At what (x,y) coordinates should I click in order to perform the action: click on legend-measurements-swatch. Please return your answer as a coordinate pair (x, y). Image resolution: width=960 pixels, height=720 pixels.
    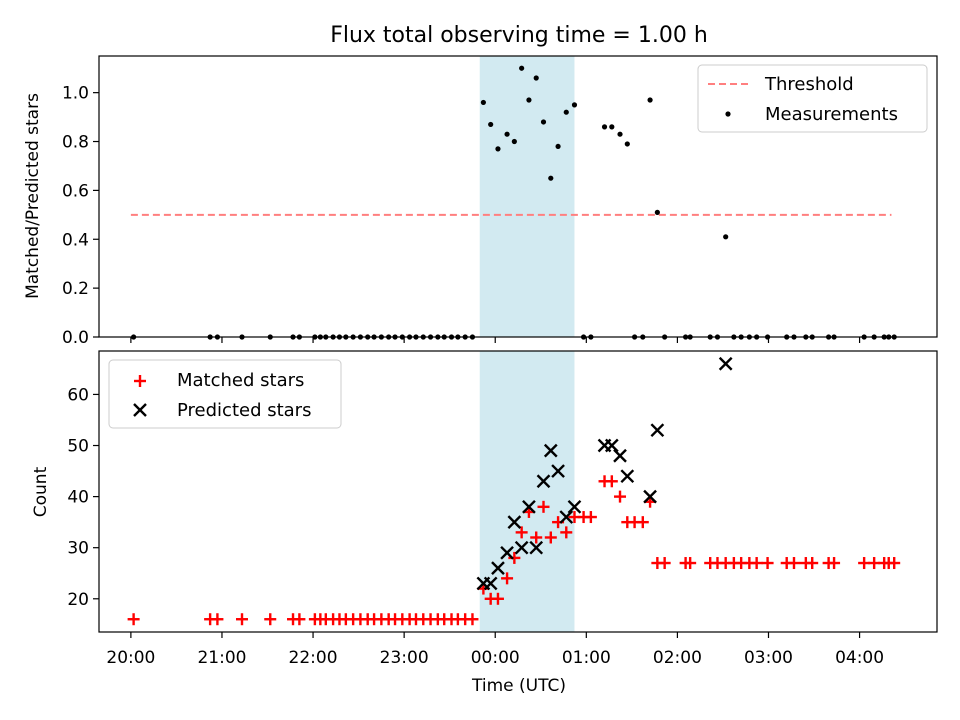
    Looking at the image, I should click on (728, 114).